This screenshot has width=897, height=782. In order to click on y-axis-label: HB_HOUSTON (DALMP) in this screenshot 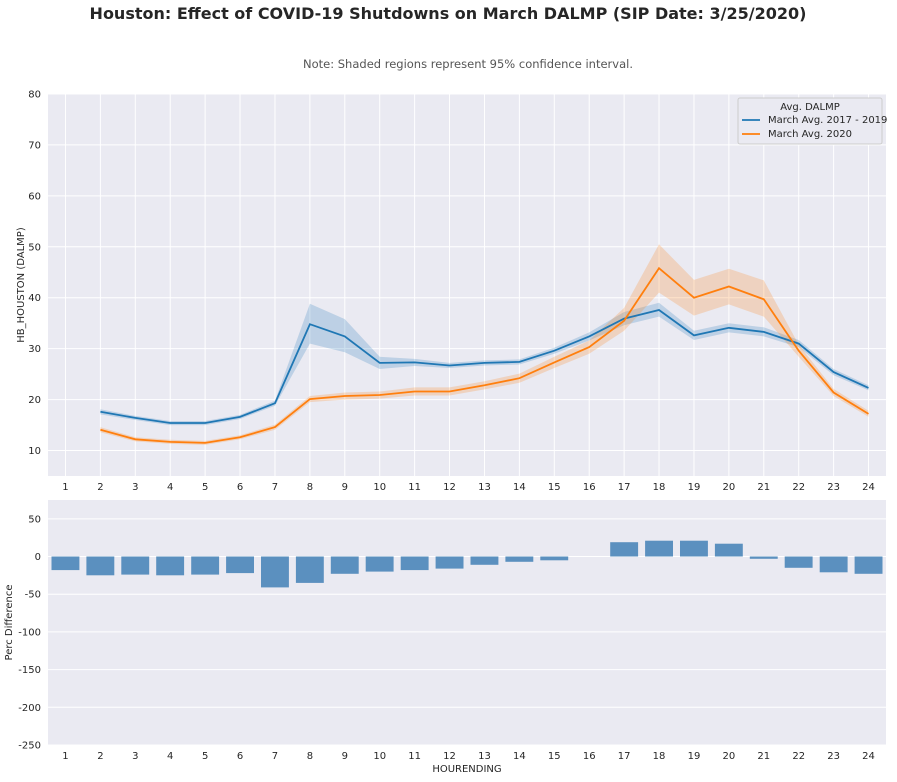, I will do `click(21, 285)`.